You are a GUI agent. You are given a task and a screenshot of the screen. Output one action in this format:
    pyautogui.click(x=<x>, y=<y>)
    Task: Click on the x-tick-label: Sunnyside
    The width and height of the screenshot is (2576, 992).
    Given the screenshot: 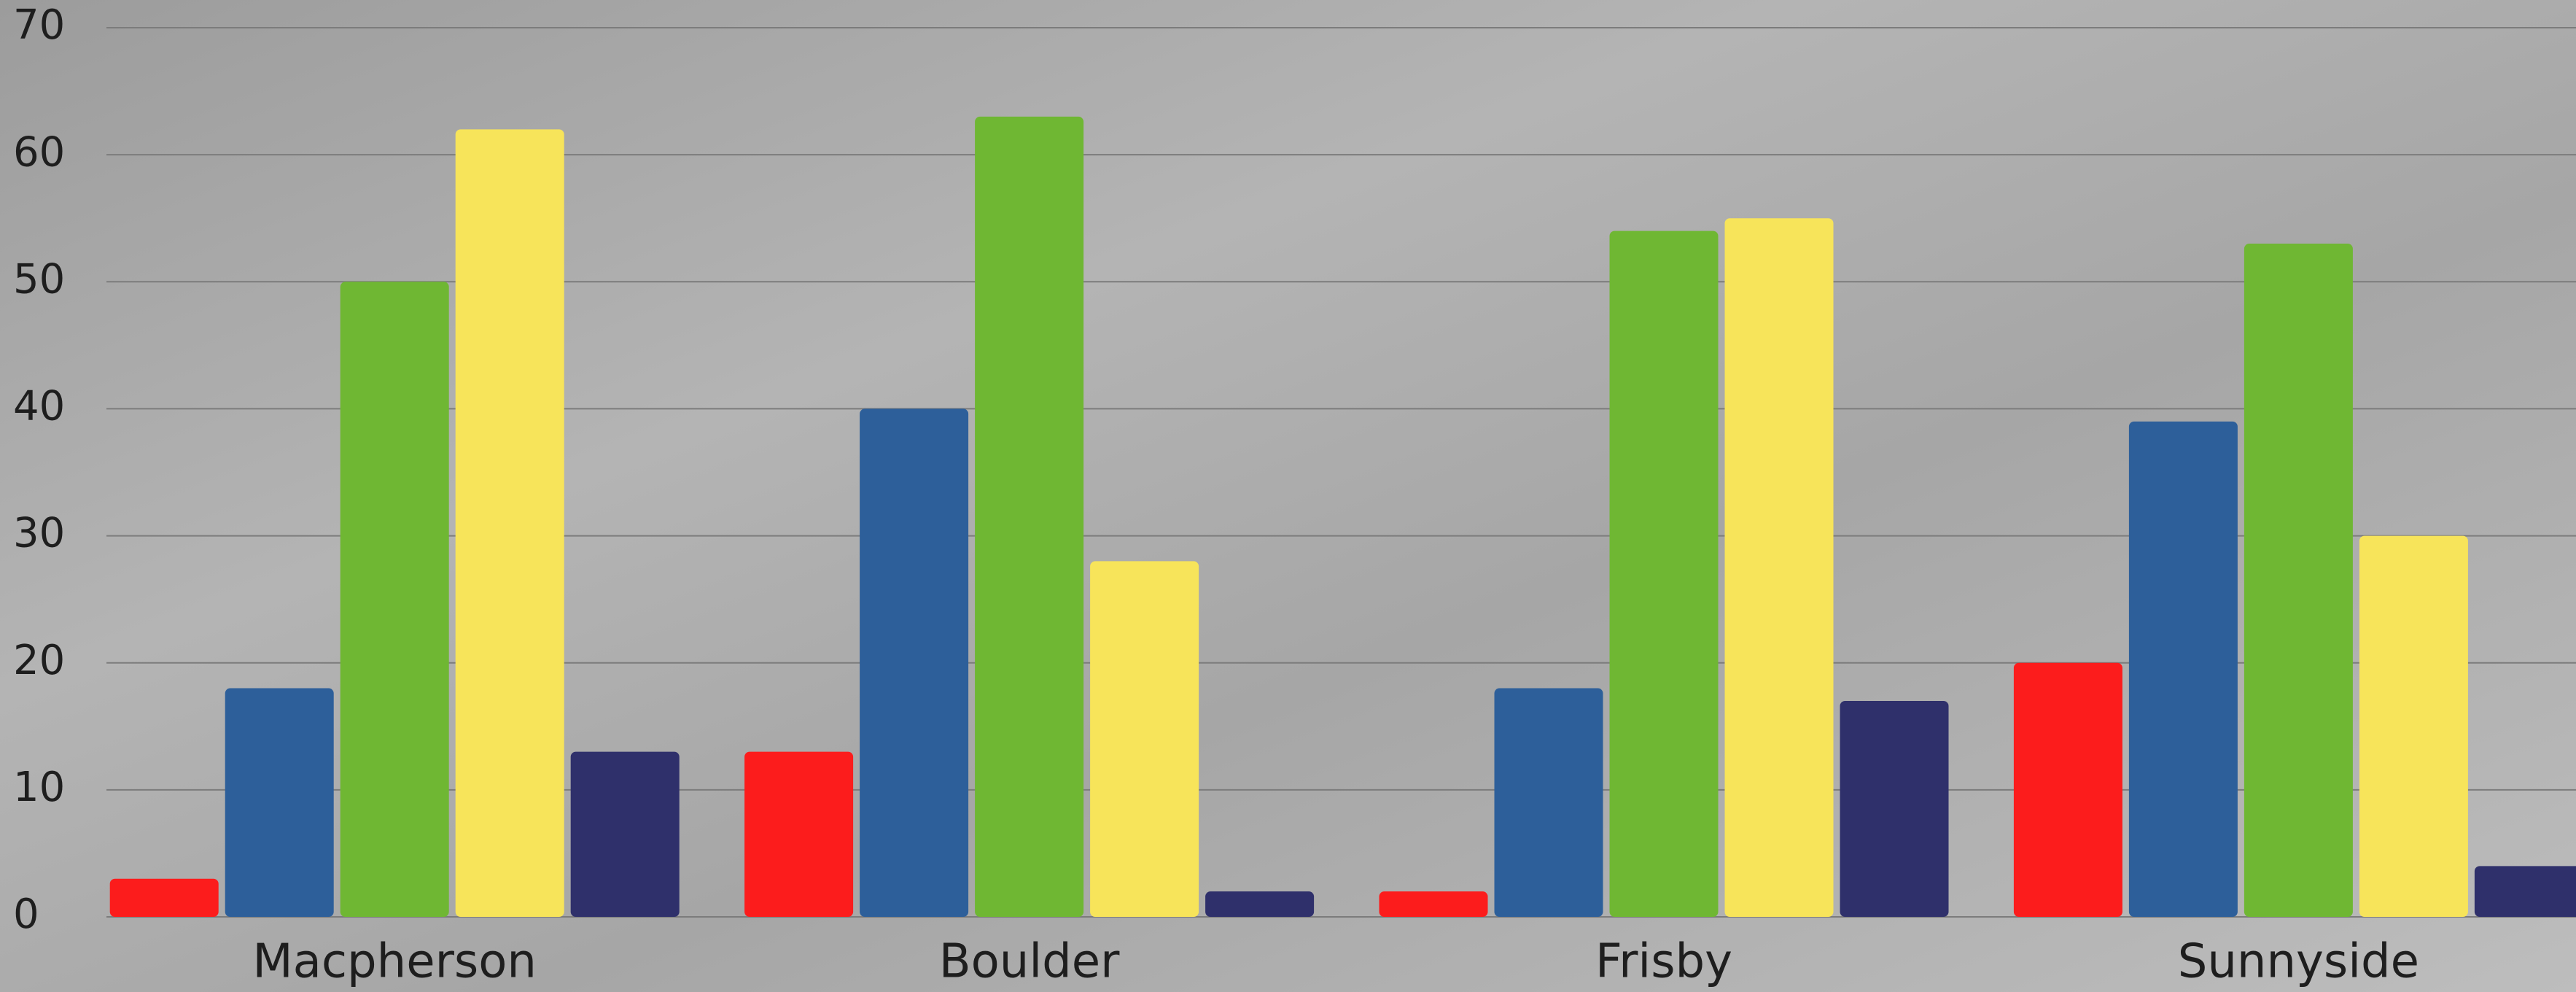 What is the action you would take?
    pyautogui.click(x=2298, y=962)
    